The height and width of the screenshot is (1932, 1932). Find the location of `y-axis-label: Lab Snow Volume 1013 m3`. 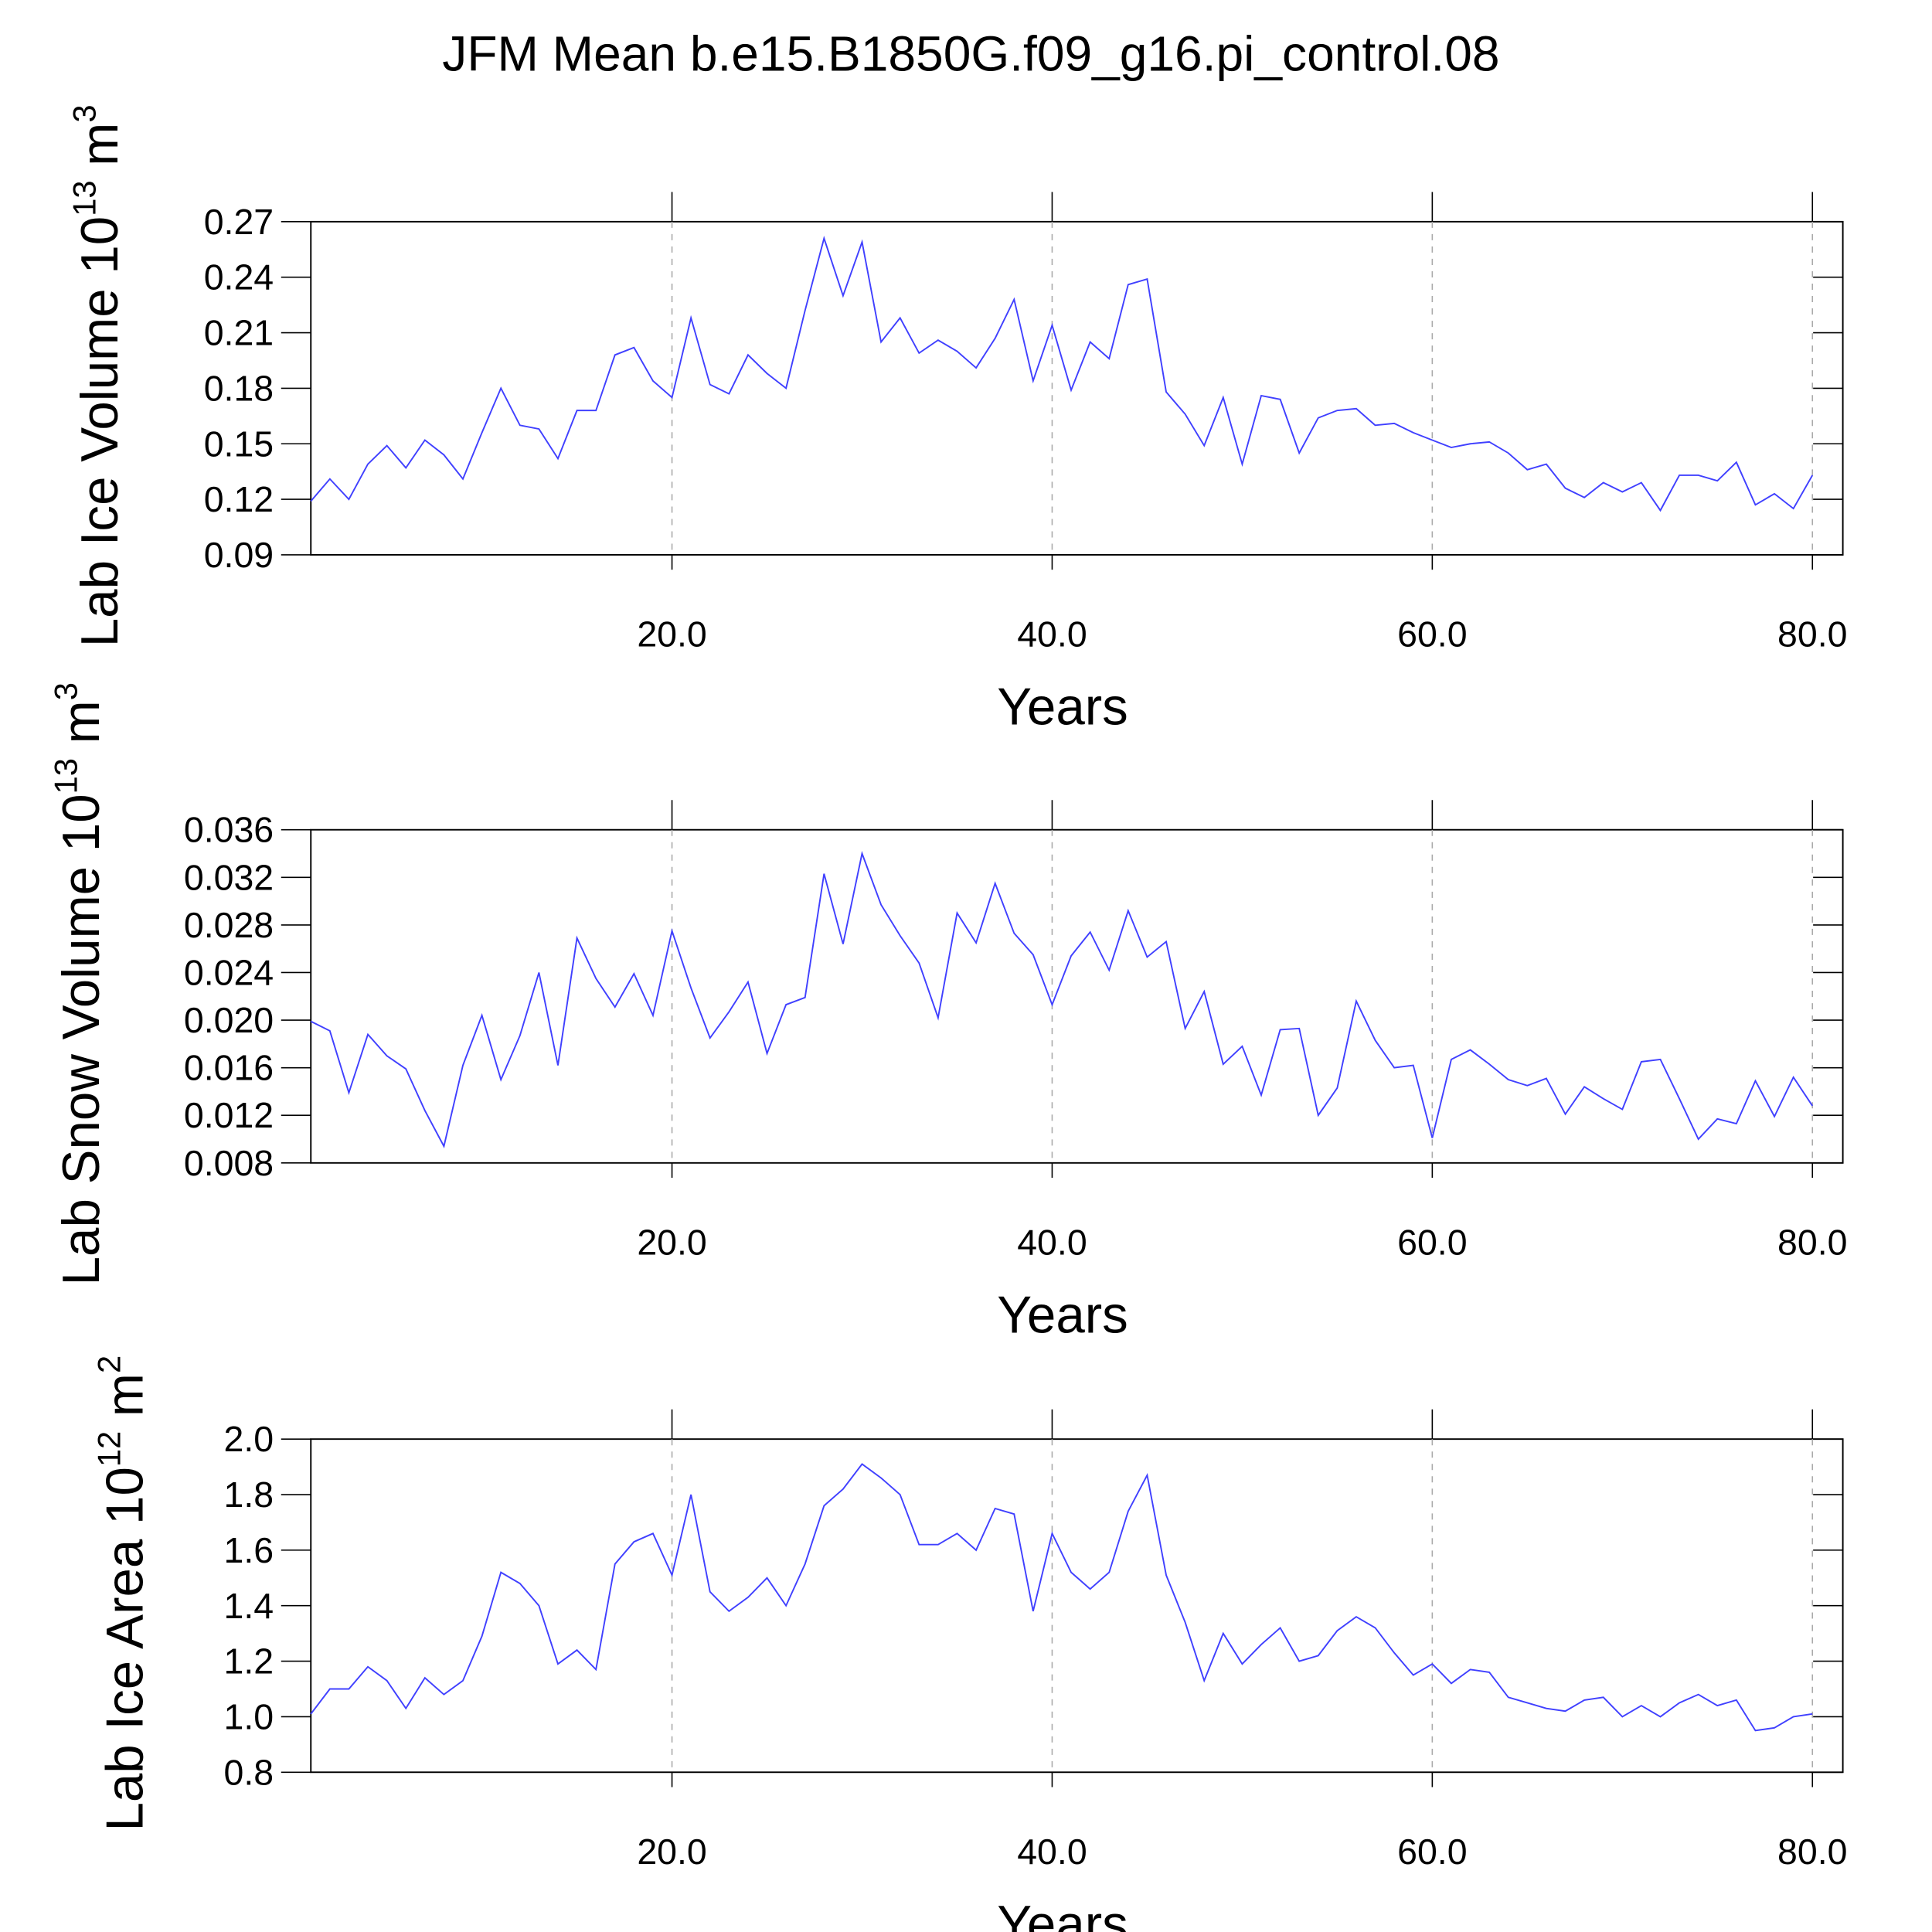

y-axis-label: Lab Snow Volume 1013 m3 is located at coordinates (79, 984).